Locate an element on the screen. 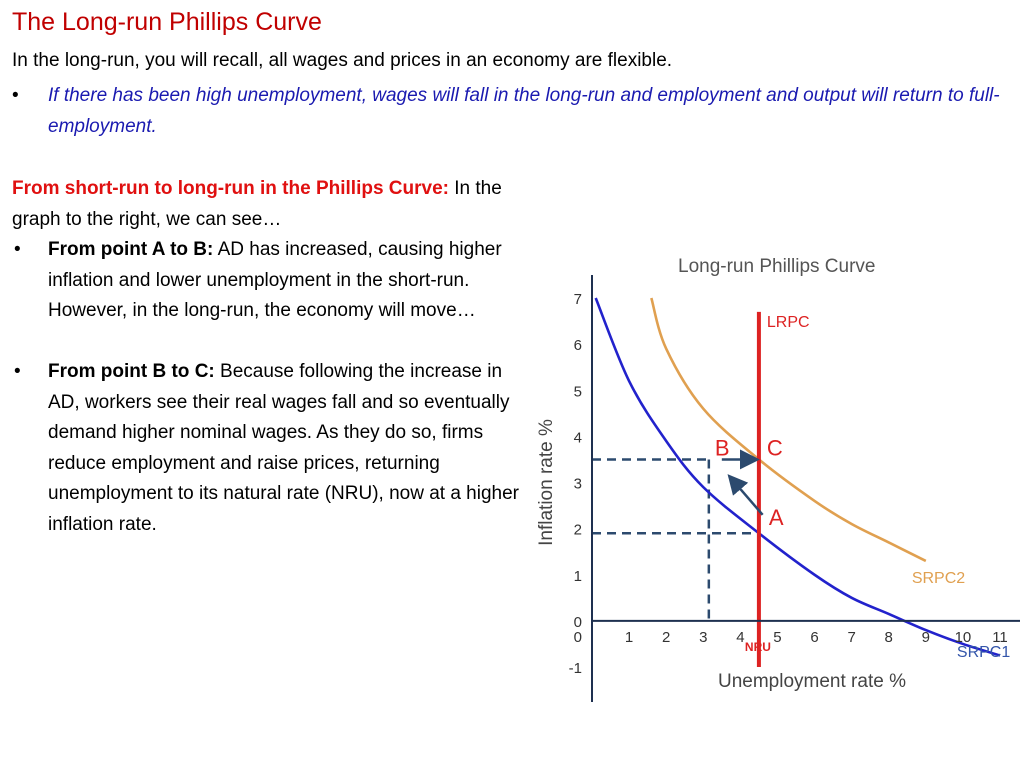  y-tick-label: 5 is located at coordinates (578, 391).